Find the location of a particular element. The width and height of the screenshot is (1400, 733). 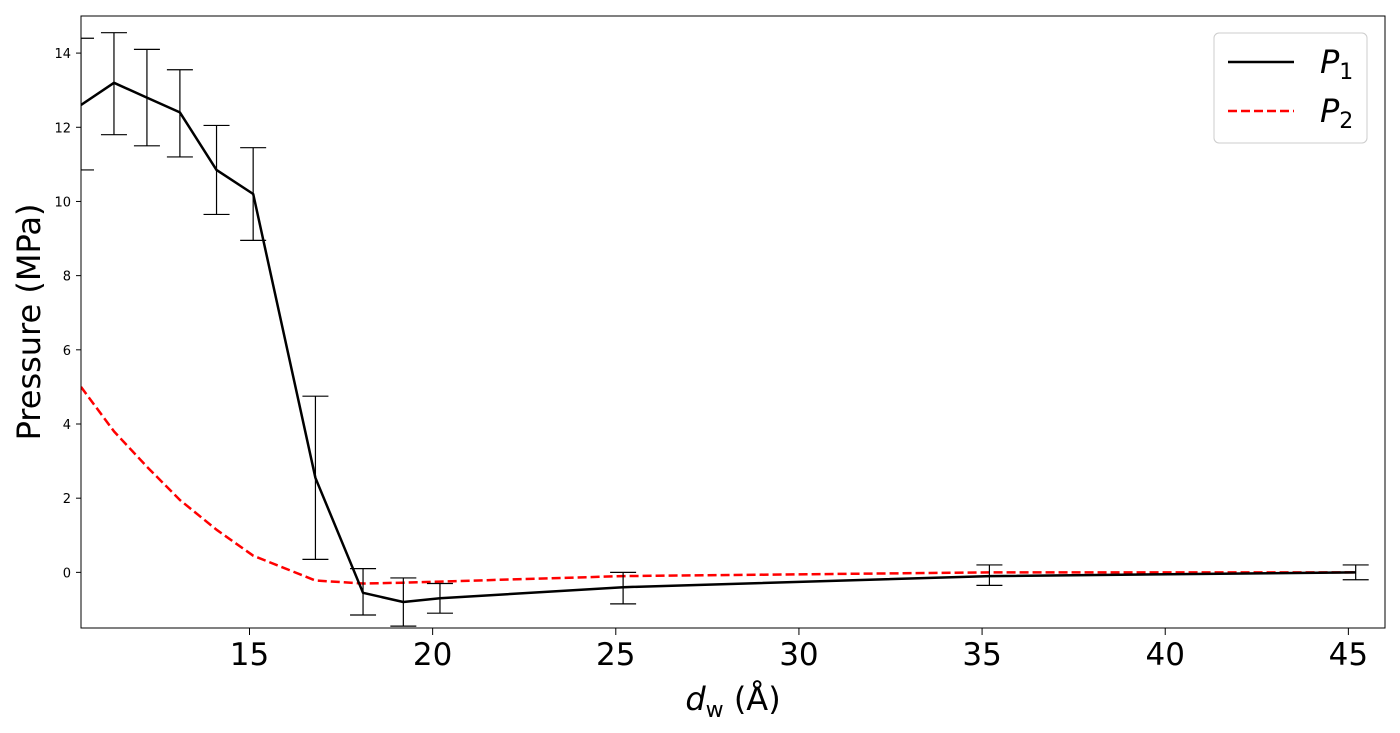

legend: P1 P2 is located at coordinates (1290, 88).